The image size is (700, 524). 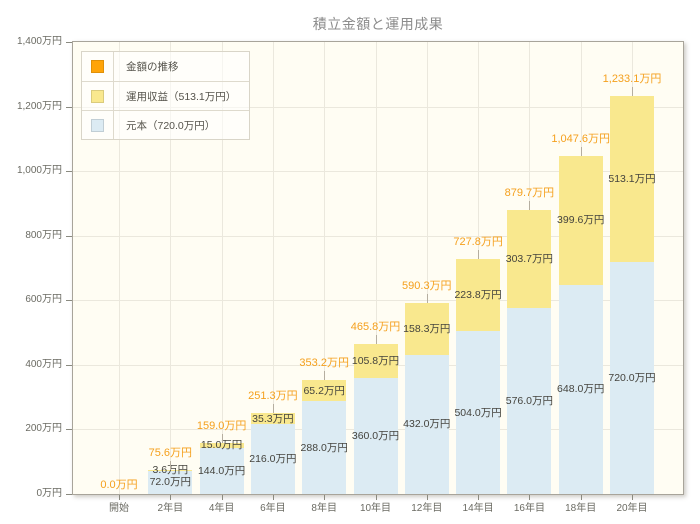 What do you see at coordinates (273, 508) in the screenshot?
I see `x-axis-tick-label: 6年目` at bounding box center [273, 508].